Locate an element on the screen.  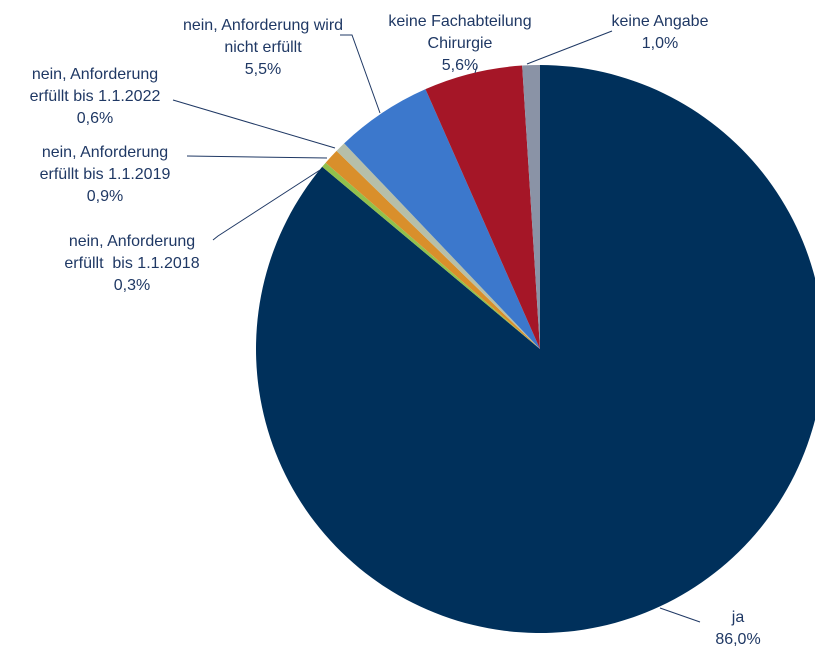
slice-category-label: Chirurgie is located at coordinates (460, 43).